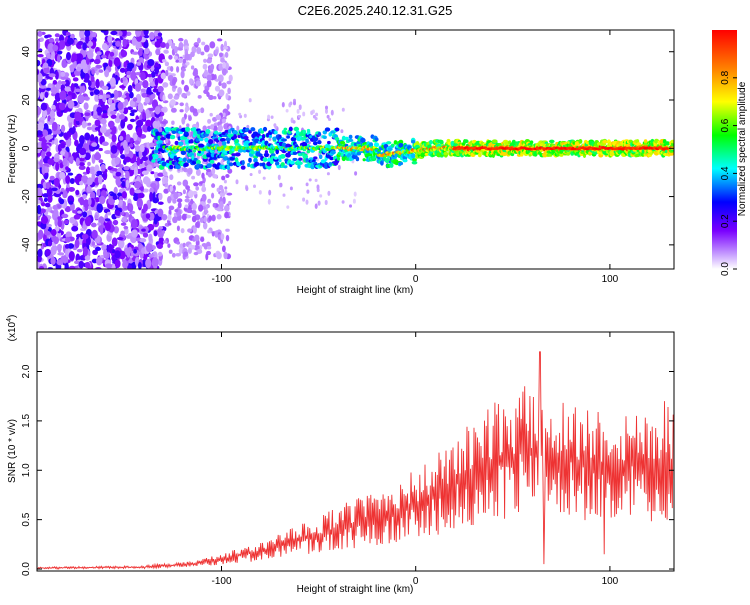 The image size is (750, 605). I want to click on colorbar-tick-label: 0.8, so click(725, 77).